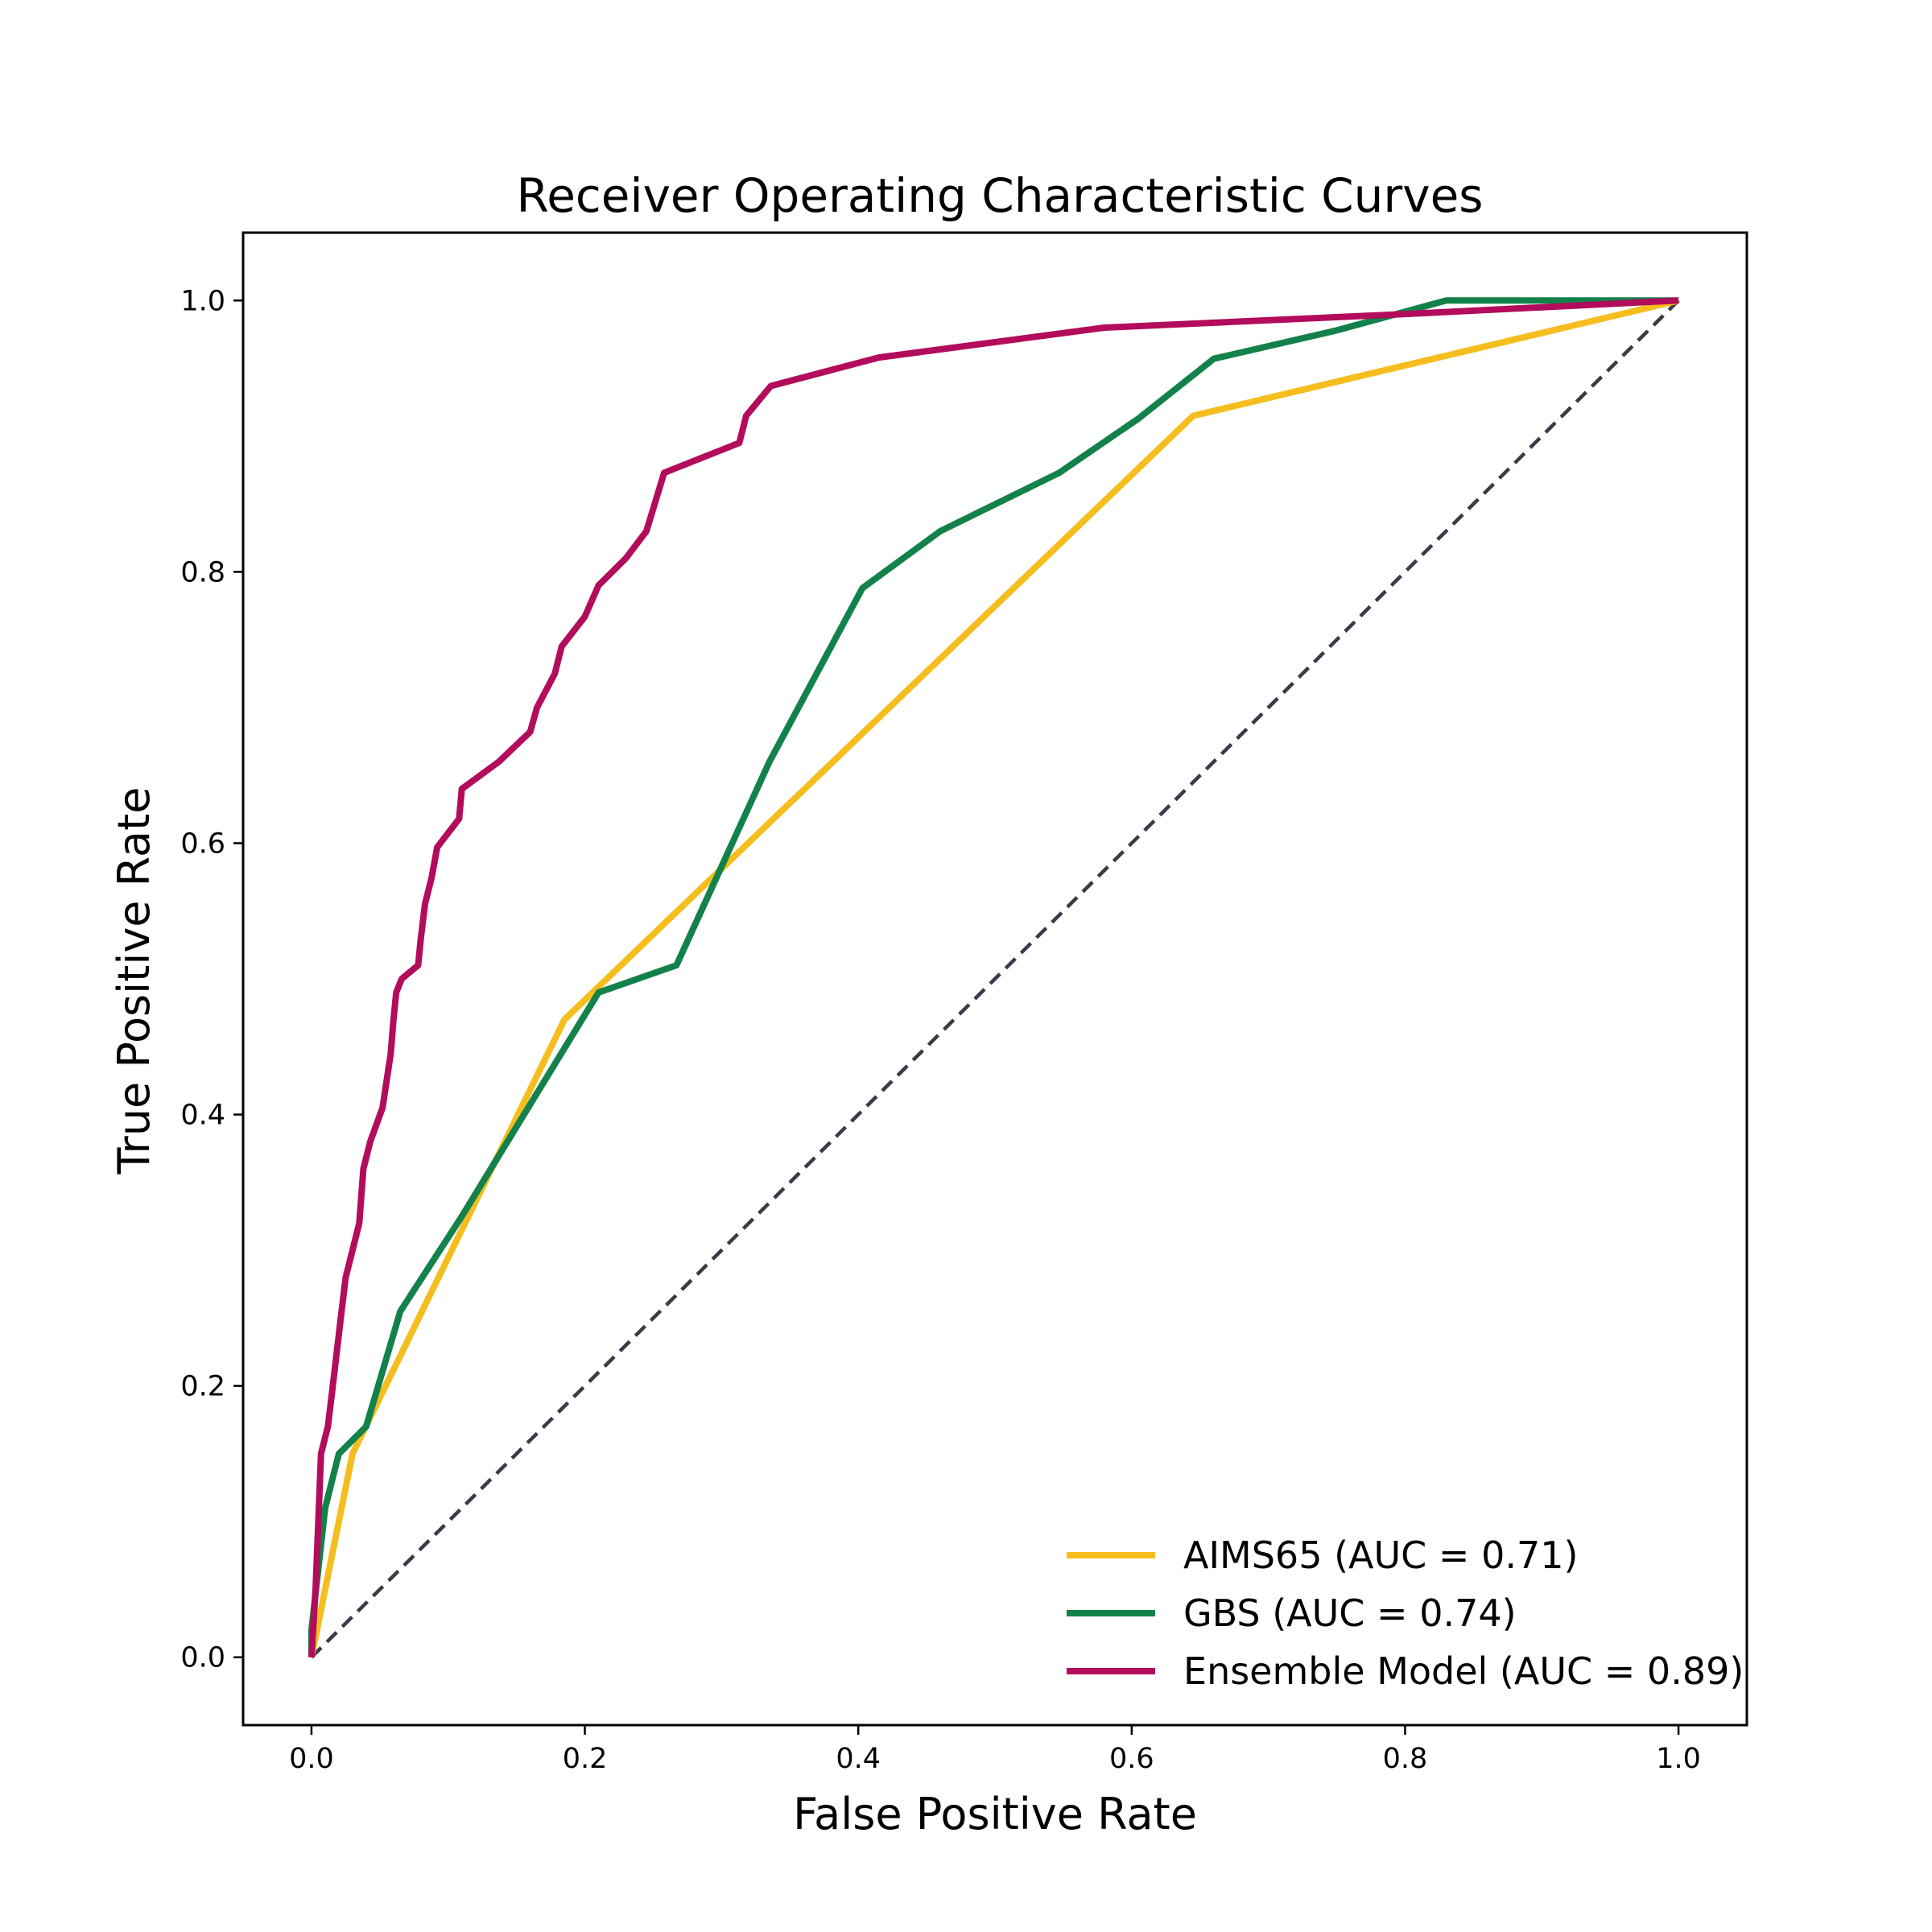 Image resolution: width=1932 pixels, height=1932 pixels. I want to click on y-axis-ticks: 0.0 0.2 0.4 0.6 0.8 1.0, so click(211, 979).